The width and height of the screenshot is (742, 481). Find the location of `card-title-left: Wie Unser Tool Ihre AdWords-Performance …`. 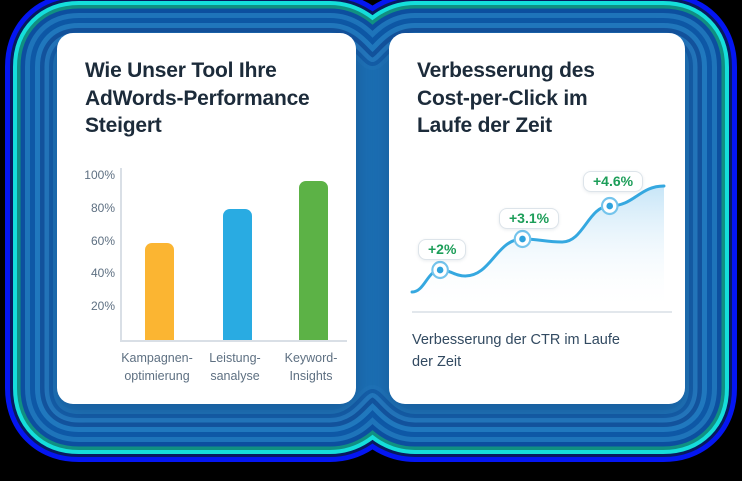

card-title-left: Wie Unser Tool Ihre AdWords-Performance … is located at coordinates (197, 98).